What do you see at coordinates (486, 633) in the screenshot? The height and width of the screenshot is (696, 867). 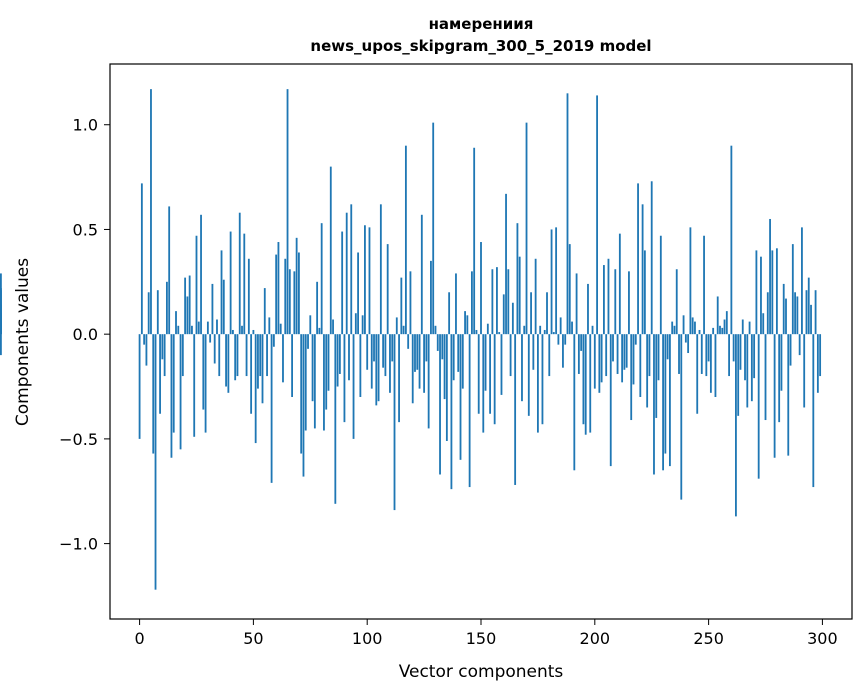 I see `x-axis-ticks: 0 50 100 150 200 250 300` at bounding box center [486, 633].